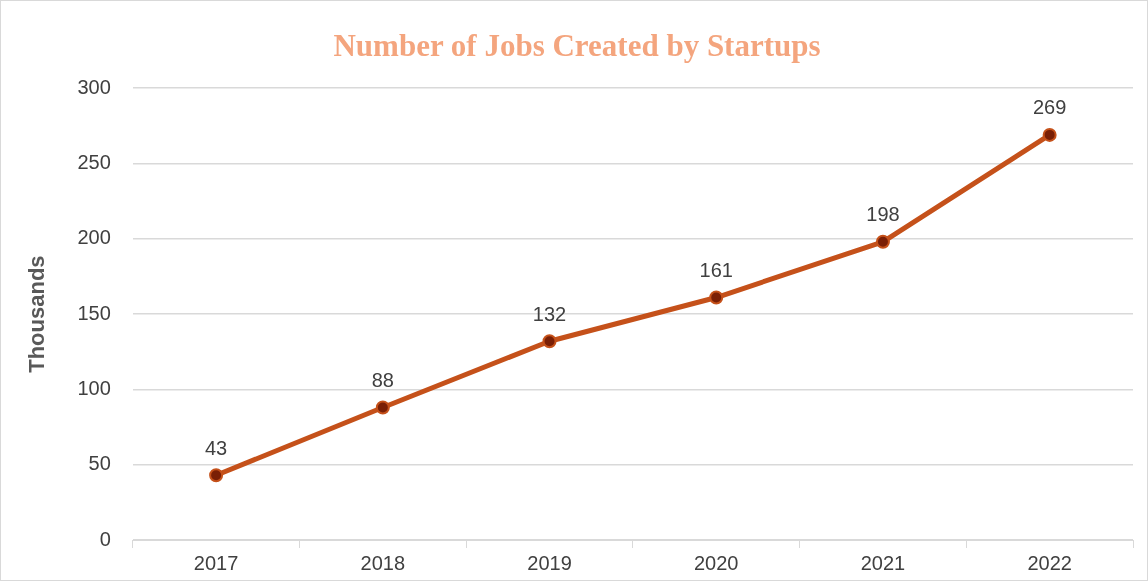  What do you see at coordinates (105, 538) in the screenshot?
I see `y-tick-label: 0` at bounding box center [105, 538].